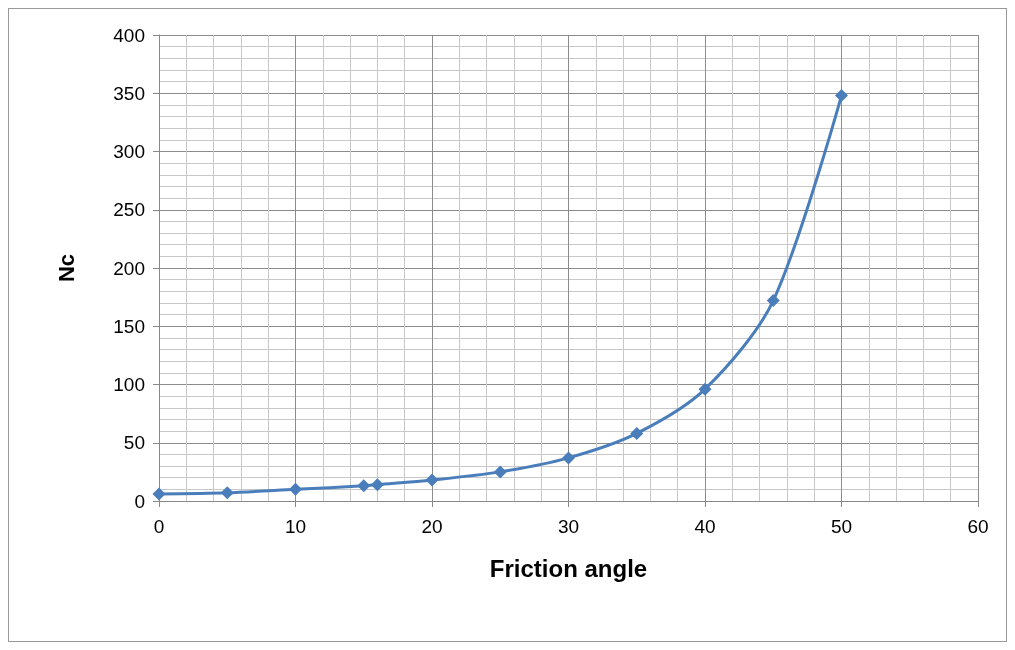 This screenshot has width=1015, height=650. Describe the element at coordinates (841, 526) in the screenshot. I see `x-tick-label: 50` at that location.